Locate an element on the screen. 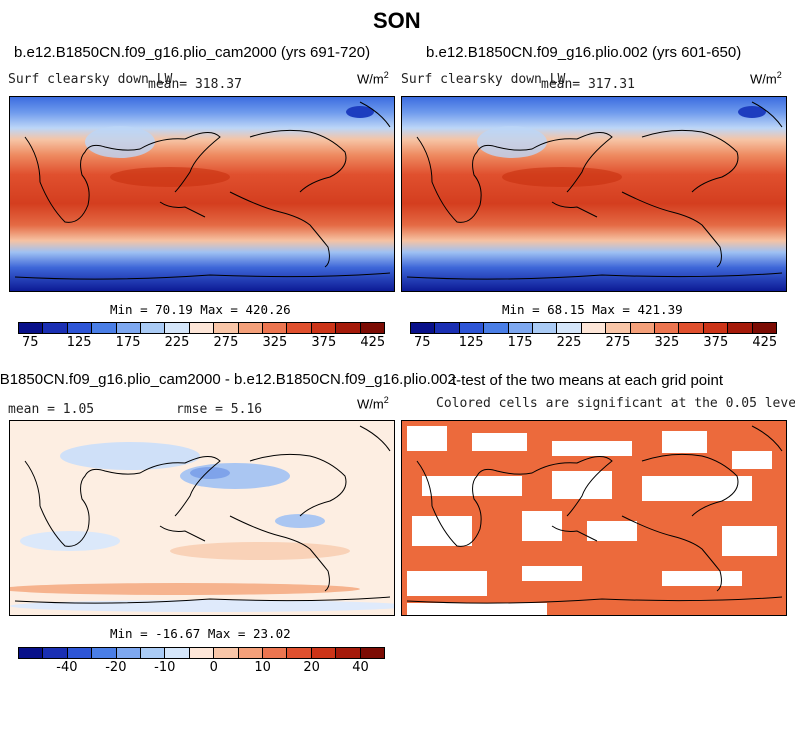  panel2-map-svg is located at coordinates (594, 194).